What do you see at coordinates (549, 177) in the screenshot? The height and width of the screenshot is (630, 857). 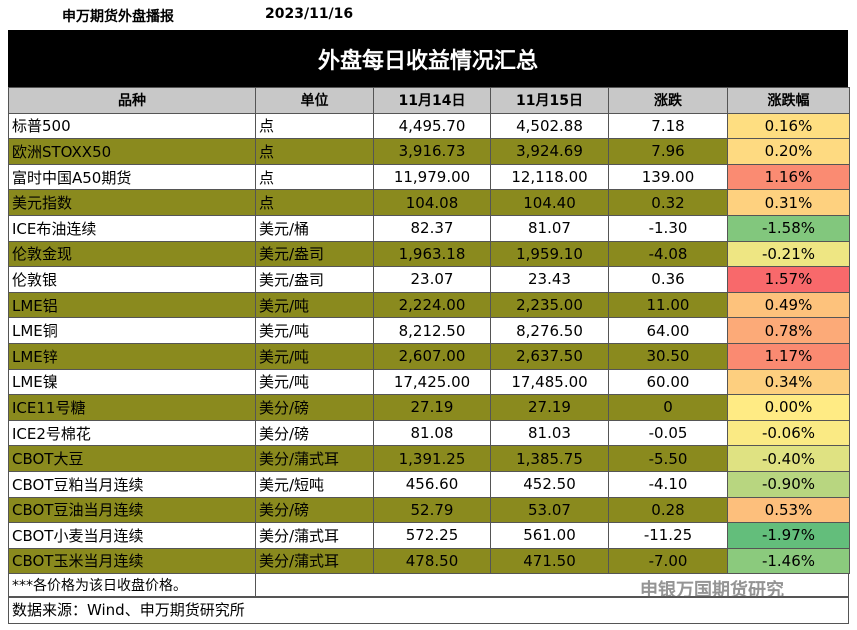 I see `cell: 12,118.00` at bounding box center [549, 177].